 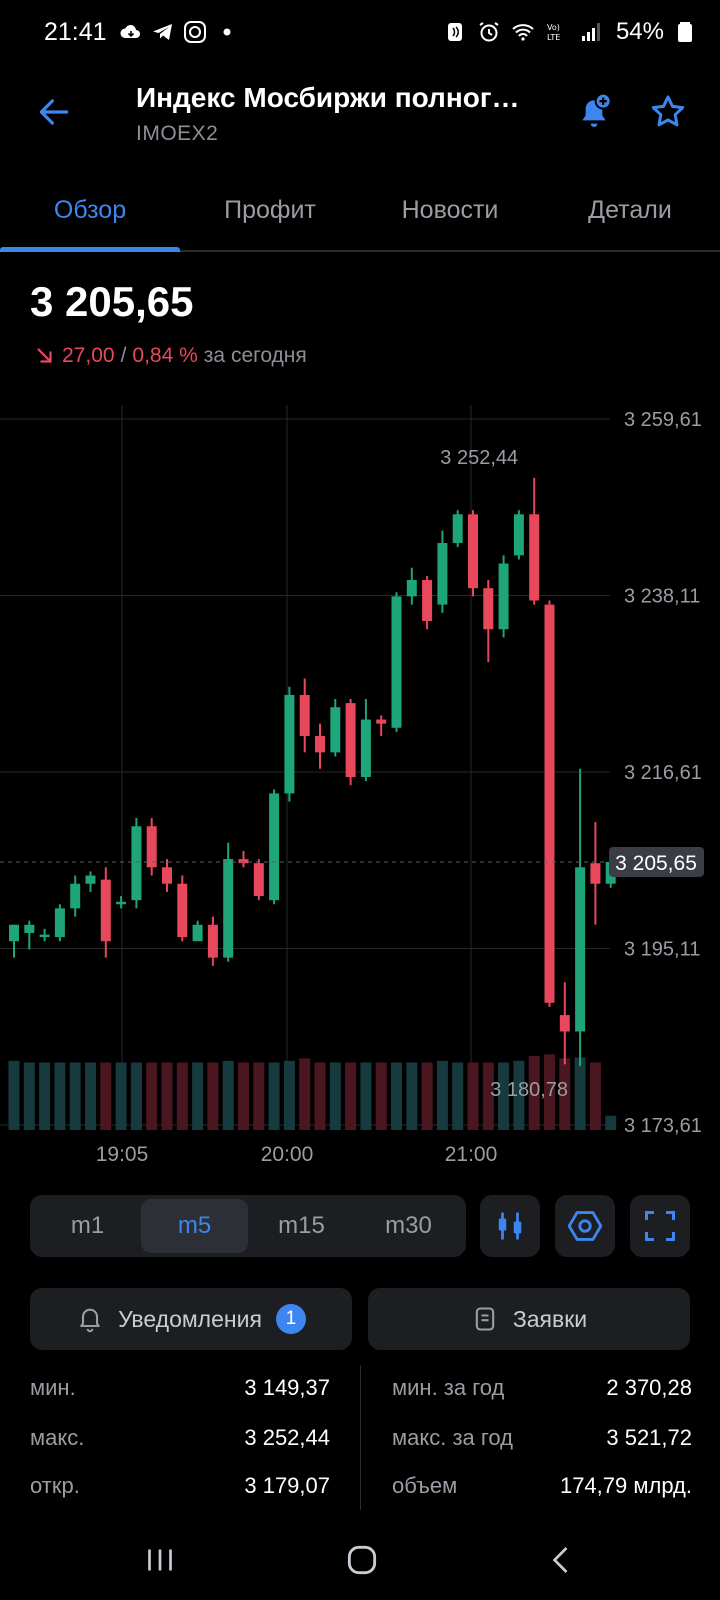 What do you see at coordinates (553, 37) in the screenshot?
I see `svg-text: LTE` at bounding box center [553, 37].